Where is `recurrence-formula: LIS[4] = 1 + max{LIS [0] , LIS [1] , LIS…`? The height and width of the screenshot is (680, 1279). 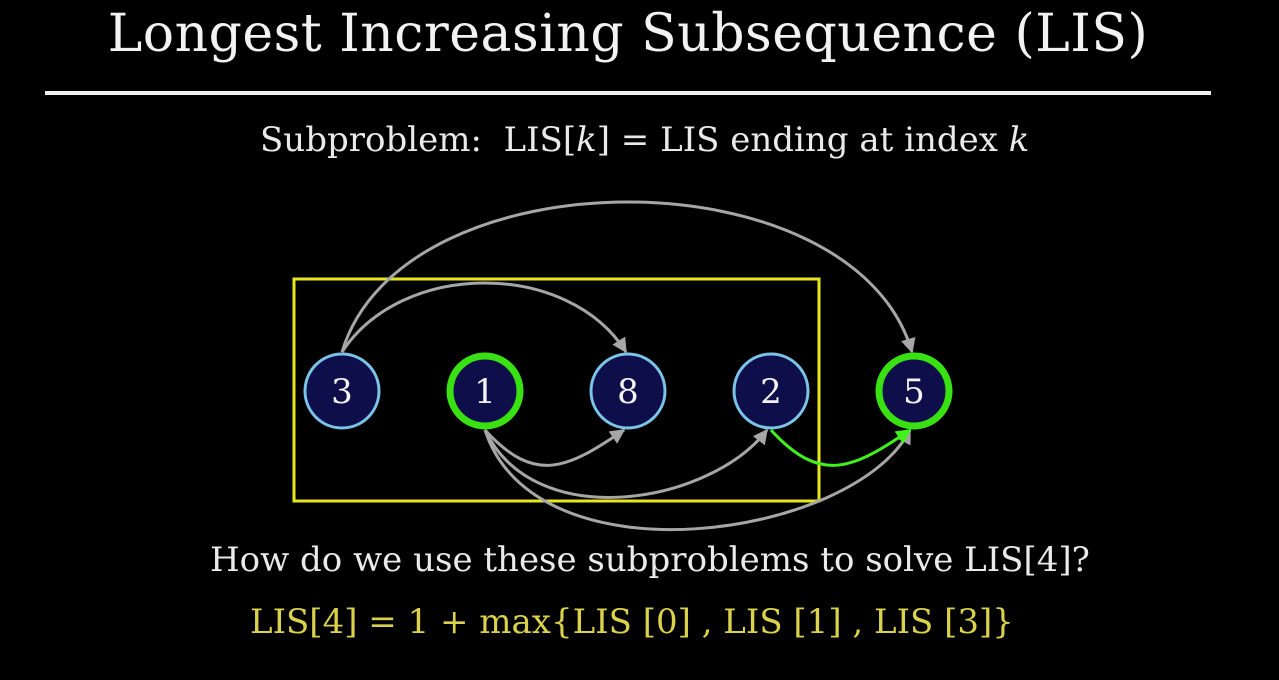 recurrence-formula: LIS[4] = 1 + max{LIS [0] , LIS [1] , LIS… is located at coordinates (632, 622).